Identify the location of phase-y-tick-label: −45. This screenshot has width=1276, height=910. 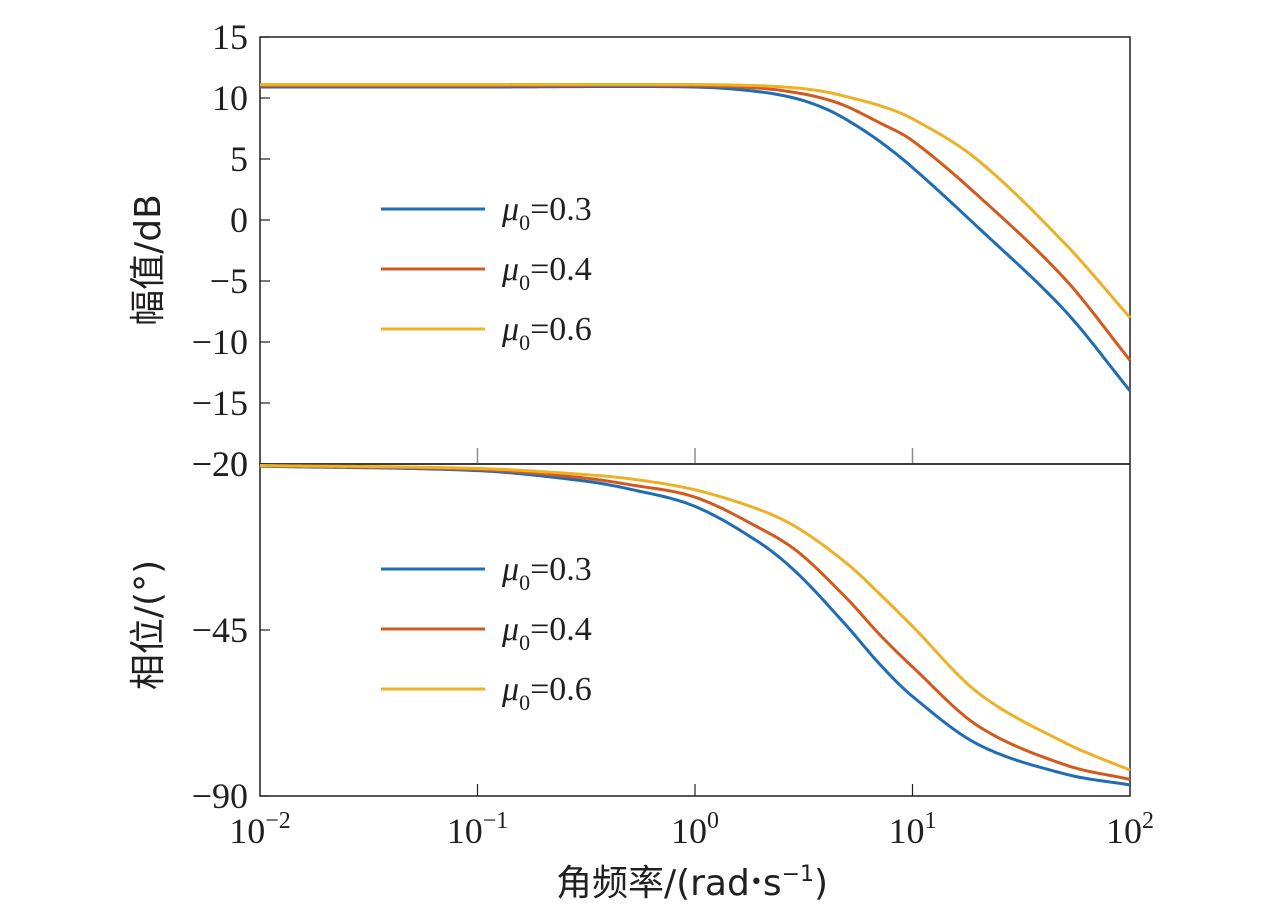
(220, 630).